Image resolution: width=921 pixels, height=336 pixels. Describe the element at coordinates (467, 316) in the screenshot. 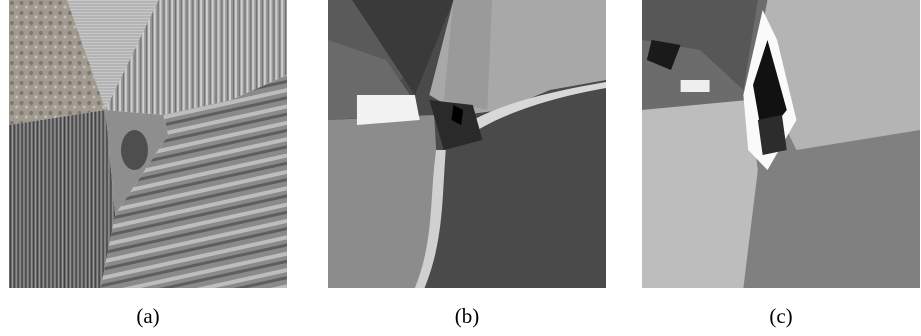

I see `caption: (b)` at that location.